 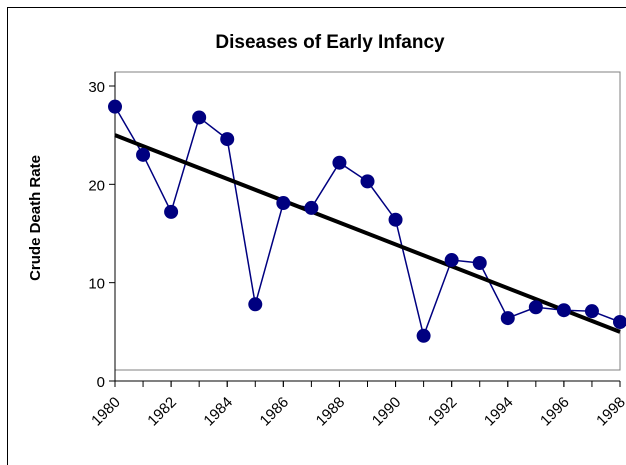 What do you see at coordinates (218, 412) in the screenshot?
I see `x-tick-label: 1984` at bounding box center [218, 412].